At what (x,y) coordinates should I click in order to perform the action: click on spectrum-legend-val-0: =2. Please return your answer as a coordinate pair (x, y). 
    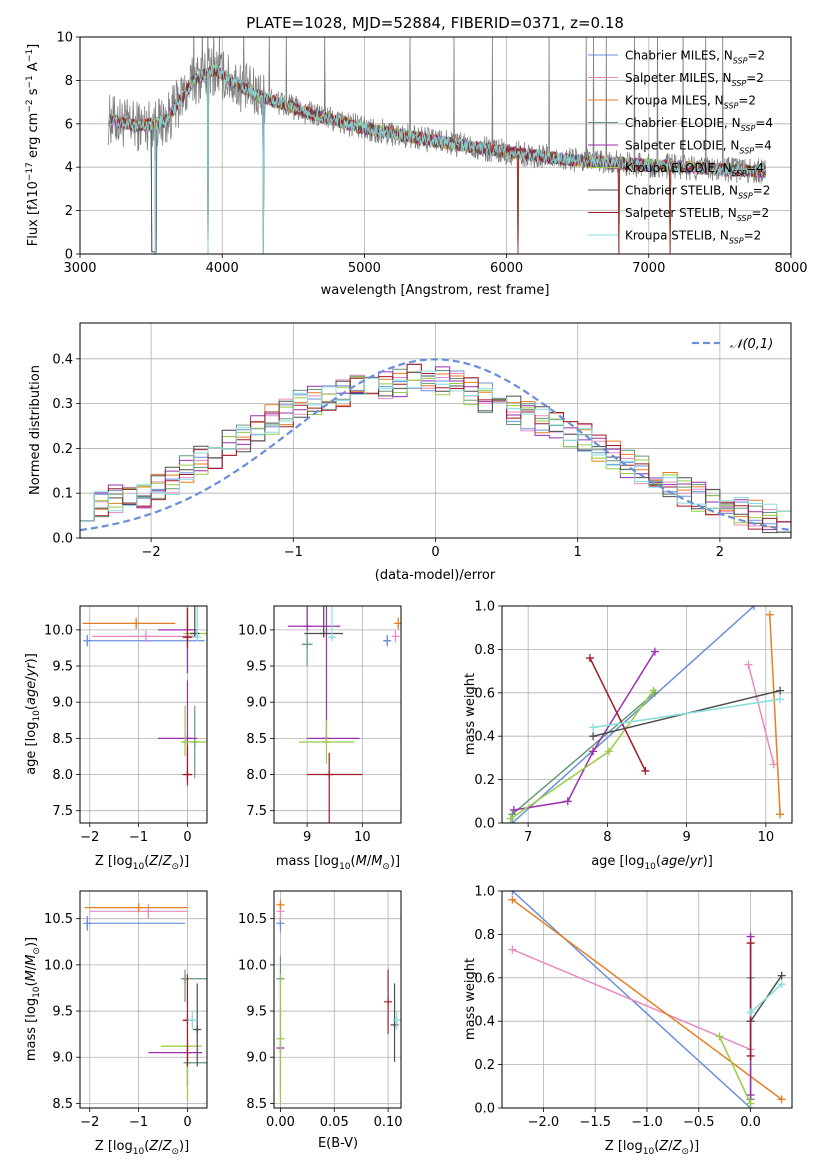
    Looking at the image, I should click on (756, 56).